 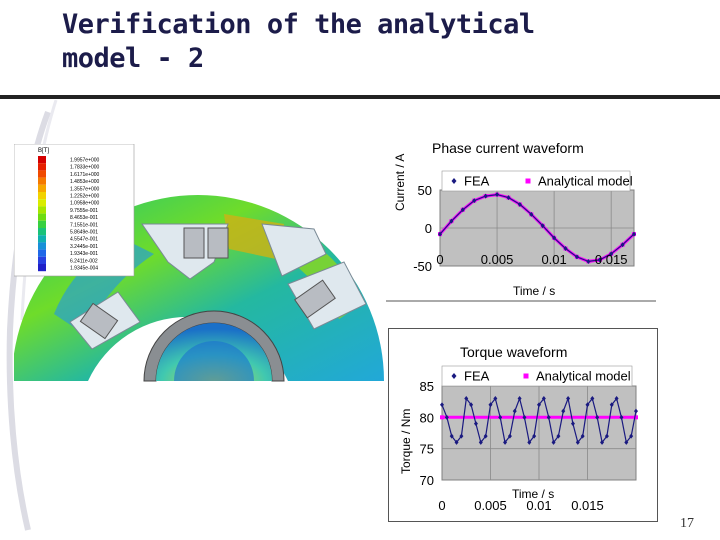 What do you see at coordinates (84, 254) in the screenshot?
I see `legend-value: 1.9343e-001` at bounding box center [84, 254].